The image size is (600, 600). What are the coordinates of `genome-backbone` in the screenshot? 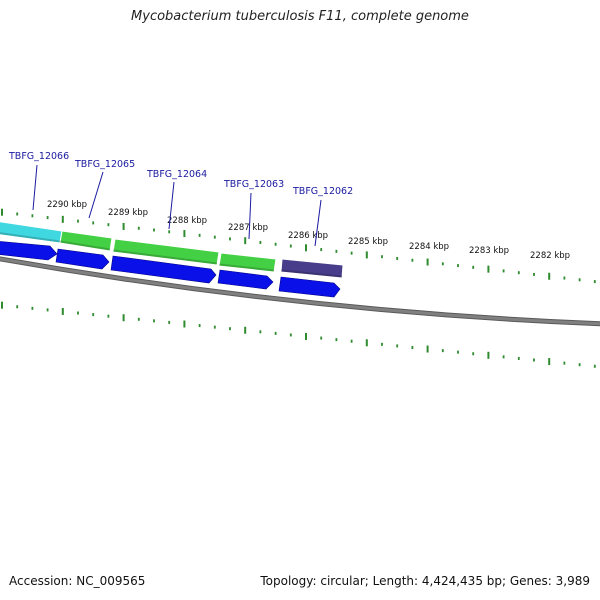 It's located at (300, 291).